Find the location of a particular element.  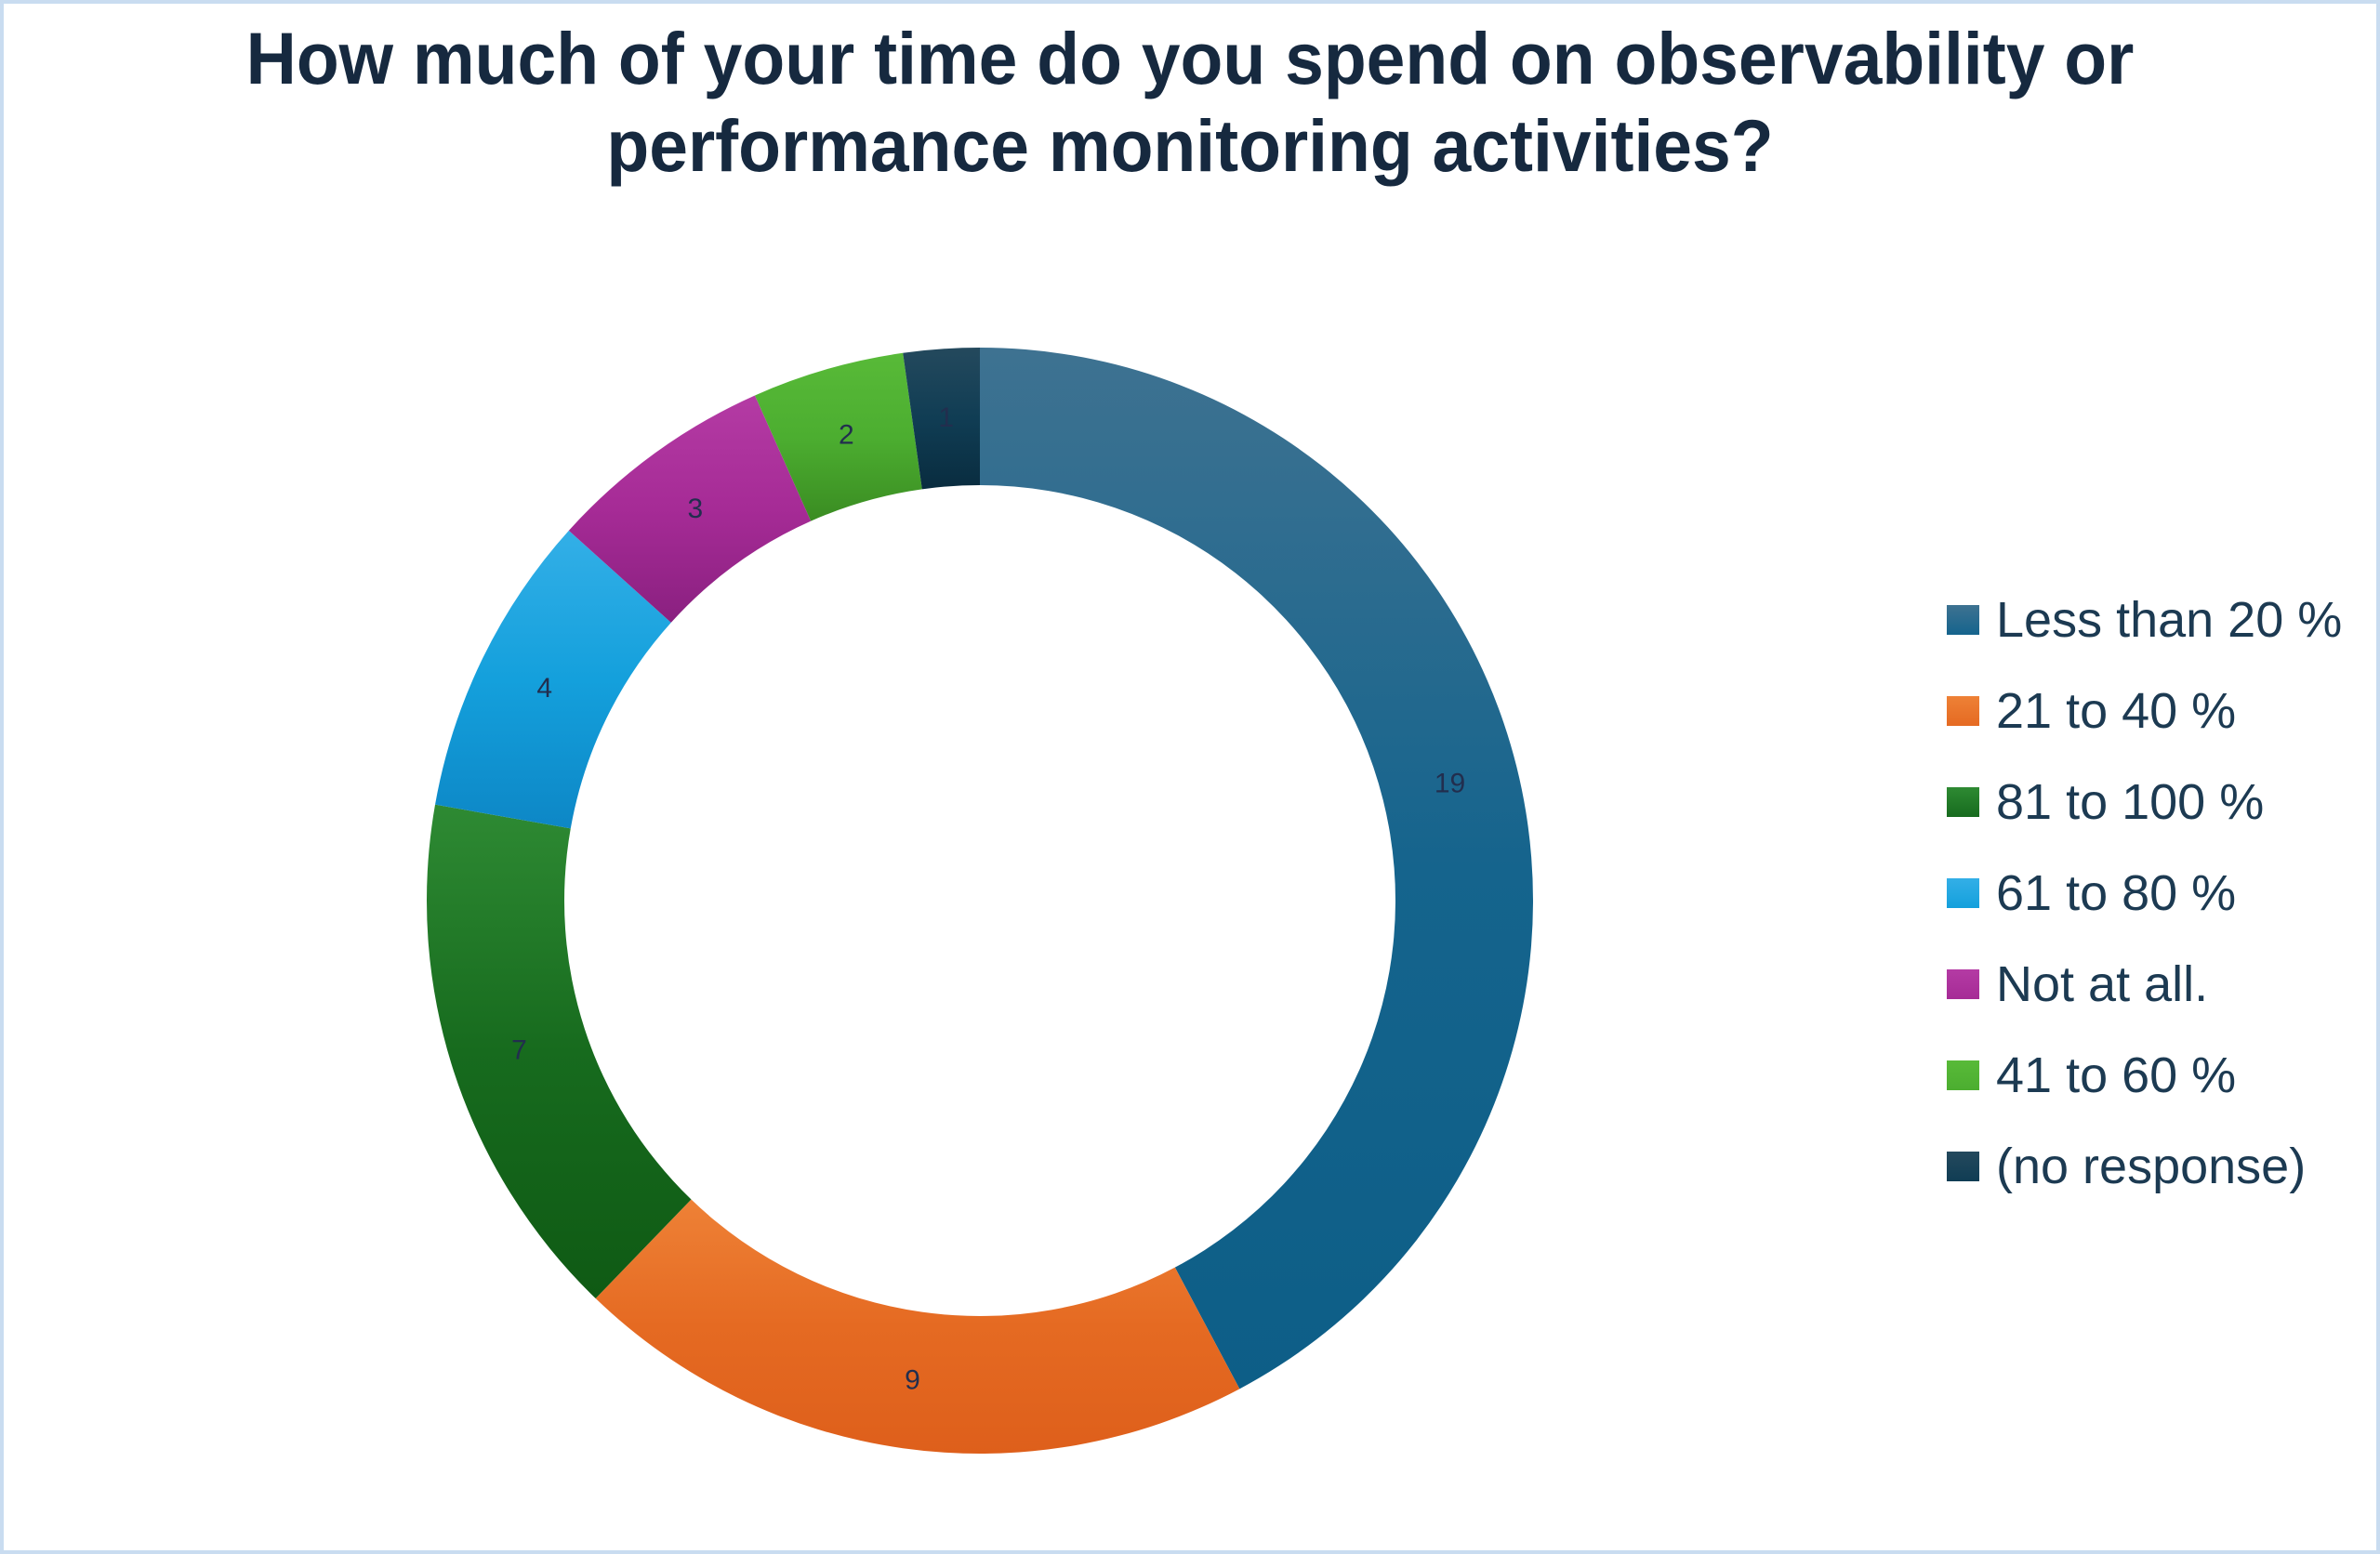

legend-item-3: 81 to 100 % is located at coordinates (2144, 802).